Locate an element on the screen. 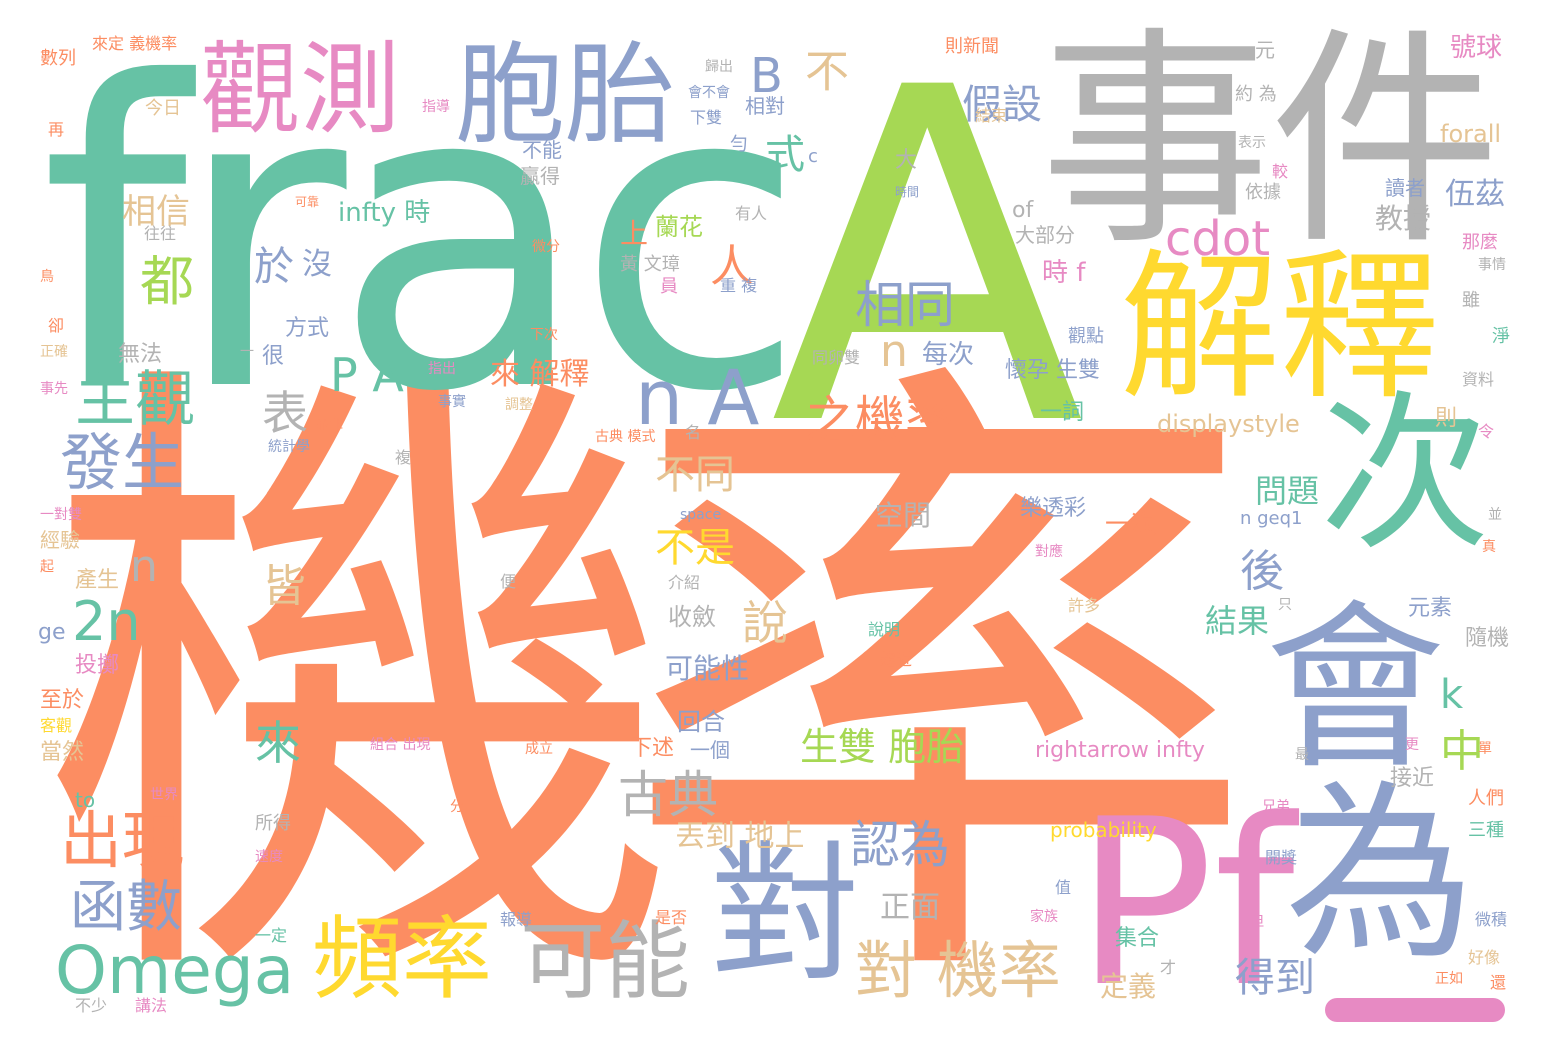  word-n2: n is located at coordinates (894, 351).